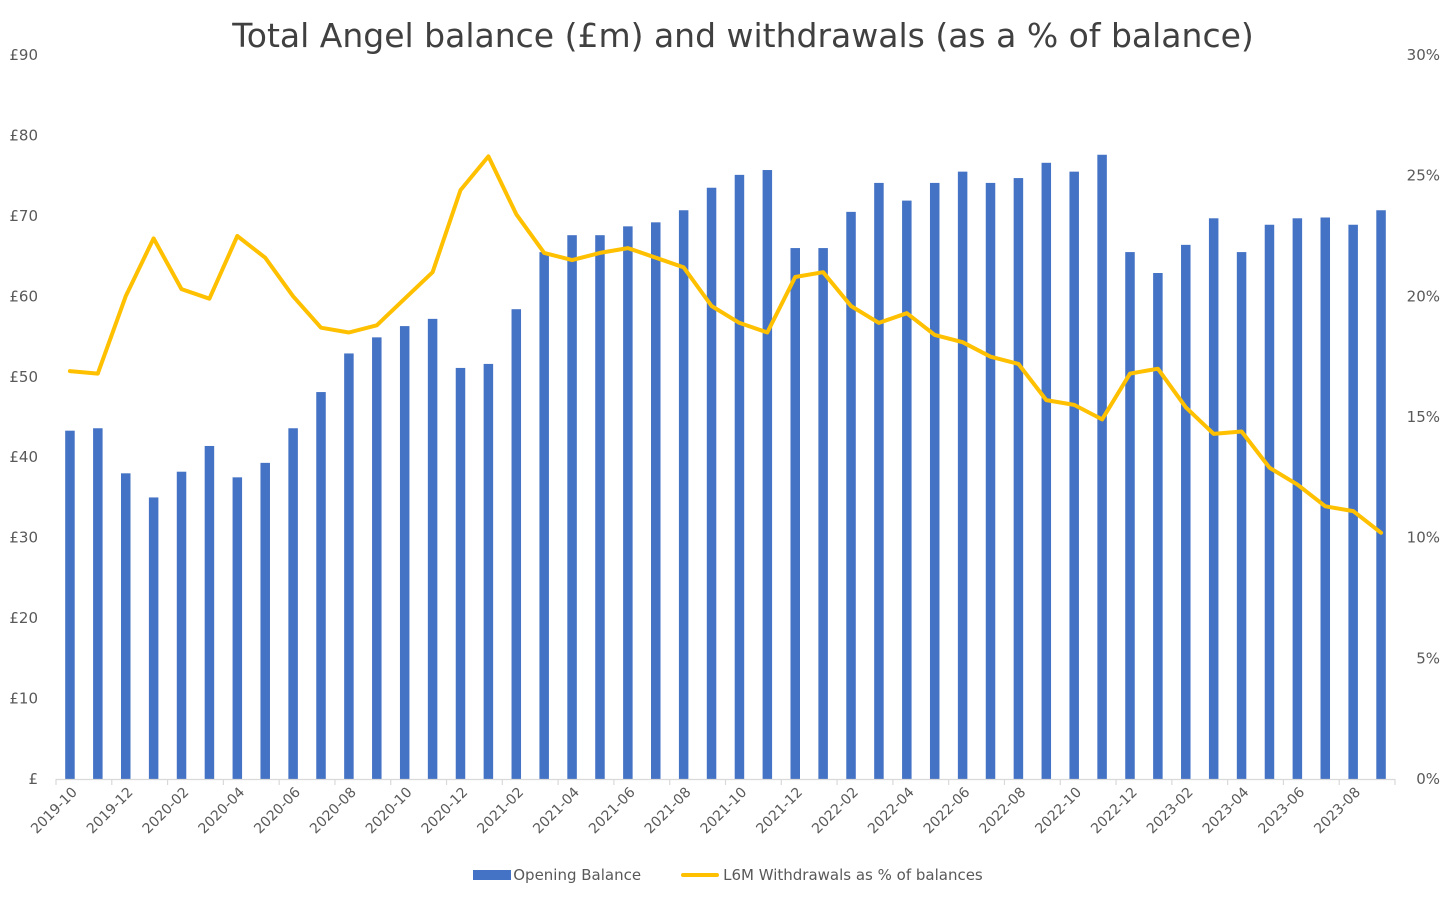  I want to click on x-axis-tick-label: 2021-10, so click(724, 811).